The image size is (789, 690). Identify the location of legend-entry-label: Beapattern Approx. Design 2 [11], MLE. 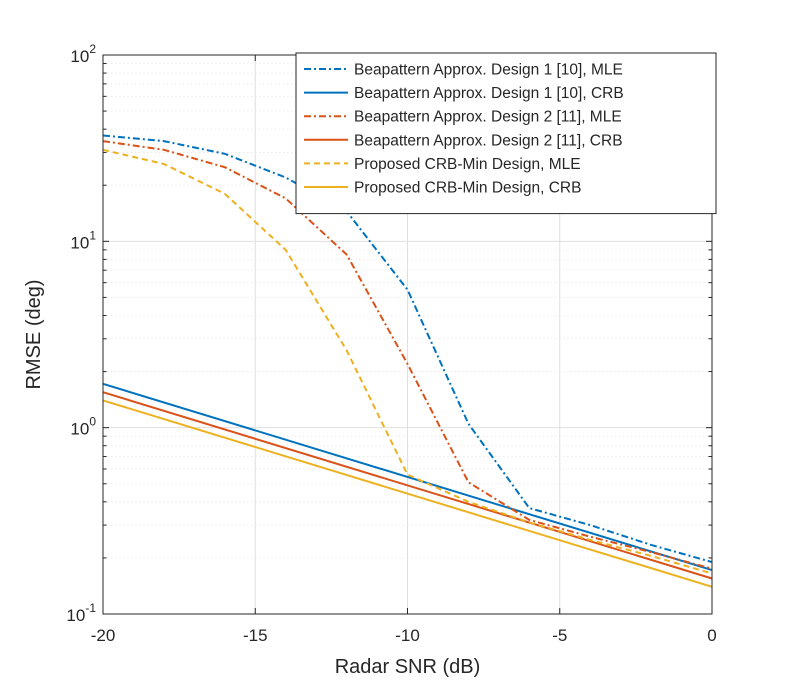
(488, 117).